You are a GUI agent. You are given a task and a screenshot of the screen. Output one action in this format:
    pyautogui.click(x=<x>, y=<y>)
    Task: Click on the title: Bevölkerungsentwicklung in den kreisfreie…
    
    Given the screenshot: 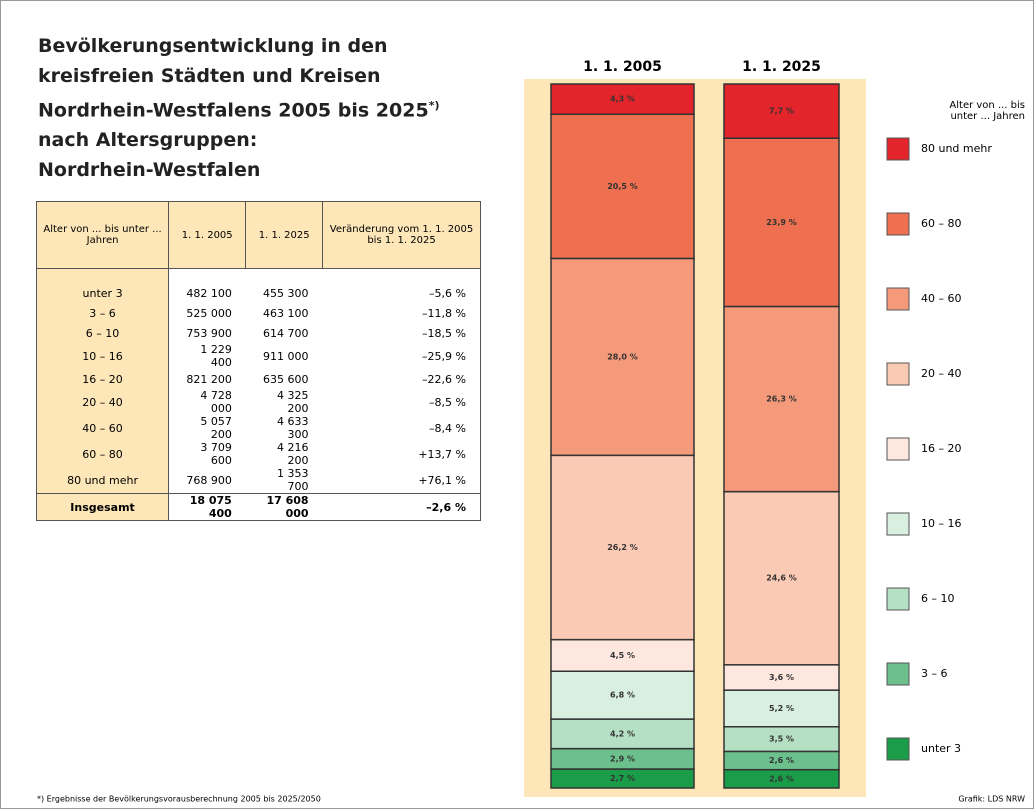 What is the action you would take?
    pyautogui.click(x=238, y=108)
    